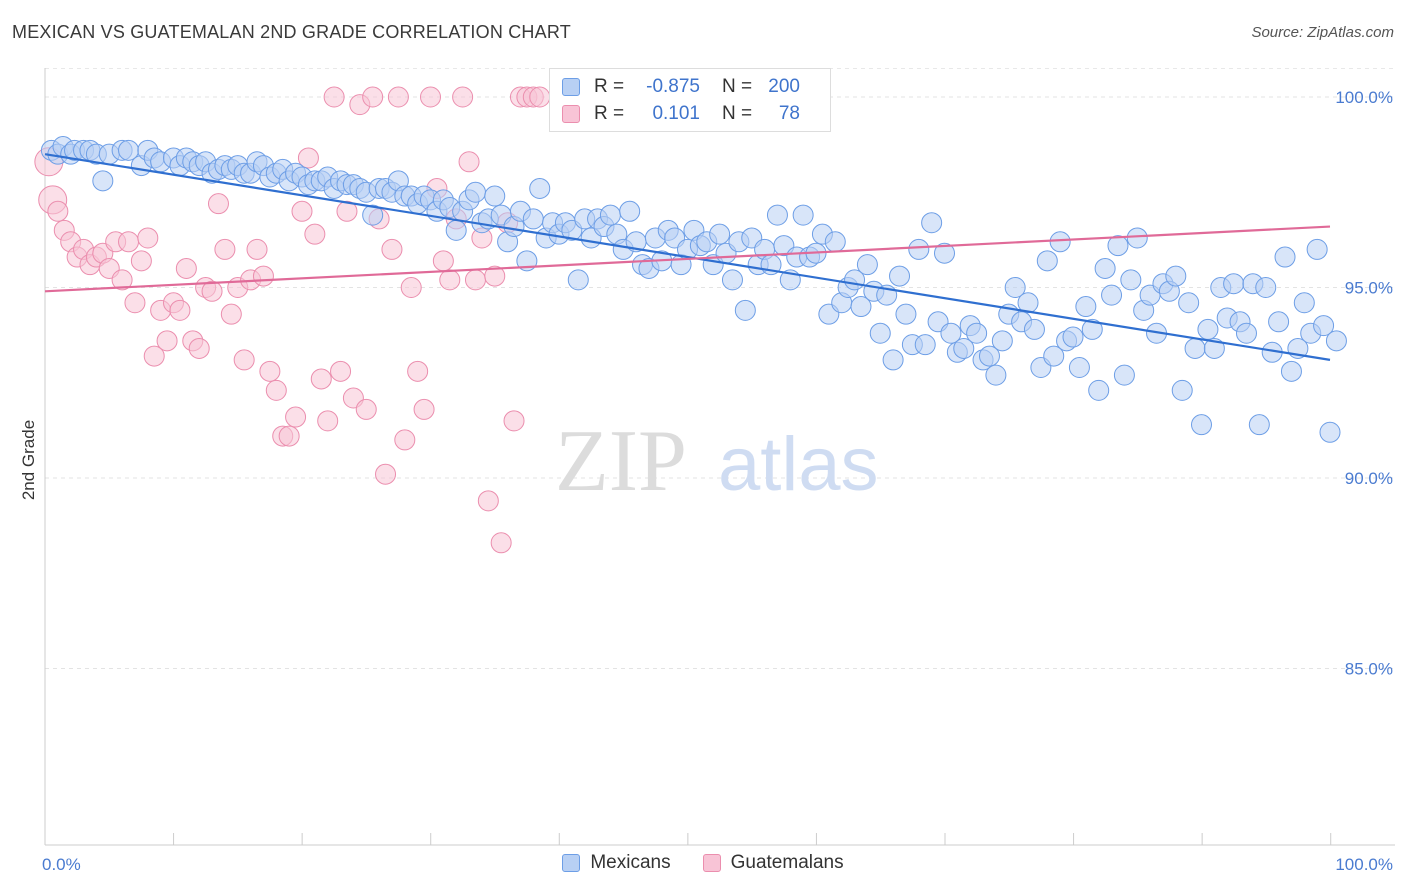 This screenshot has height=892, width=1406. What do you see at coordinates (621, 461) in the screenshot?
I see `watermark-zip: ZIP` at bounding box center [621, 461].